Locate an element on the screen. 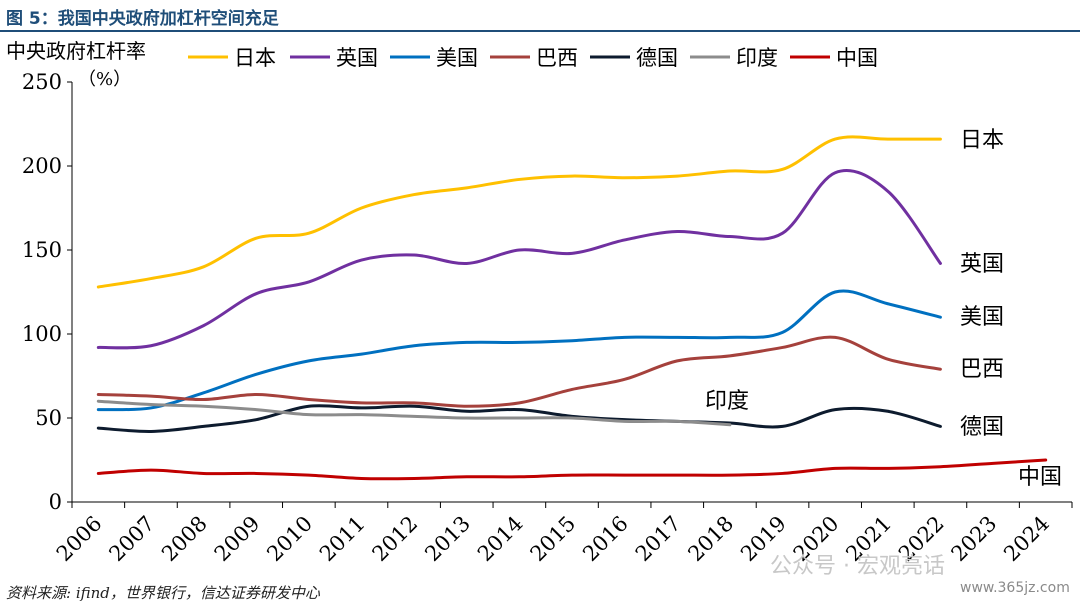 The height and width of the screenshot is (605, 1080). series-end-label: 英国 is located at coordinates (982, 264).